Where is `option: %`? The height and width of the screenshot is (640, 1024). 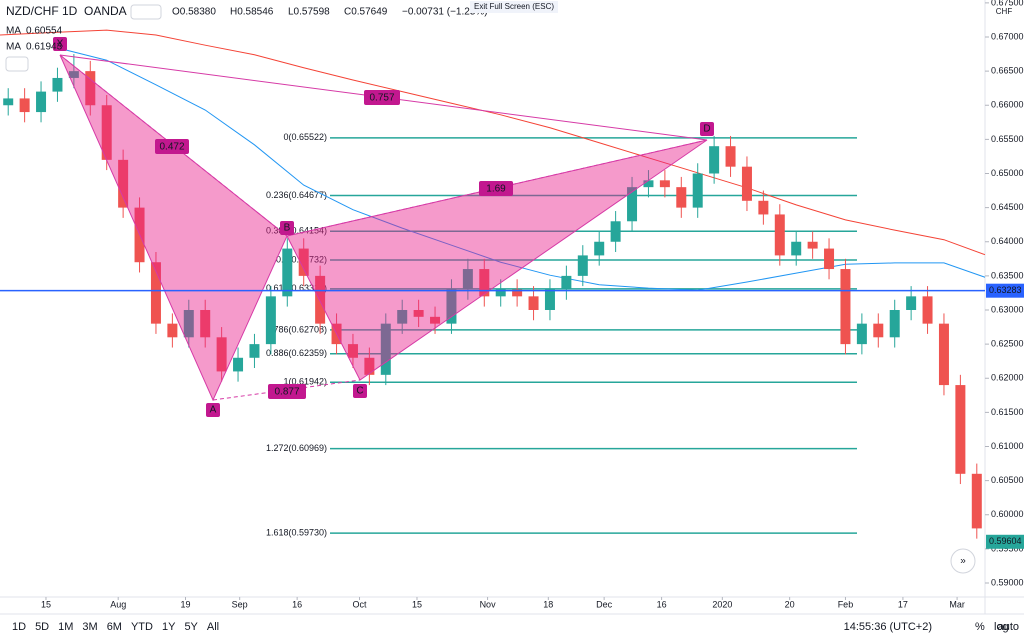
option: % is located at coordinates (980, 627).